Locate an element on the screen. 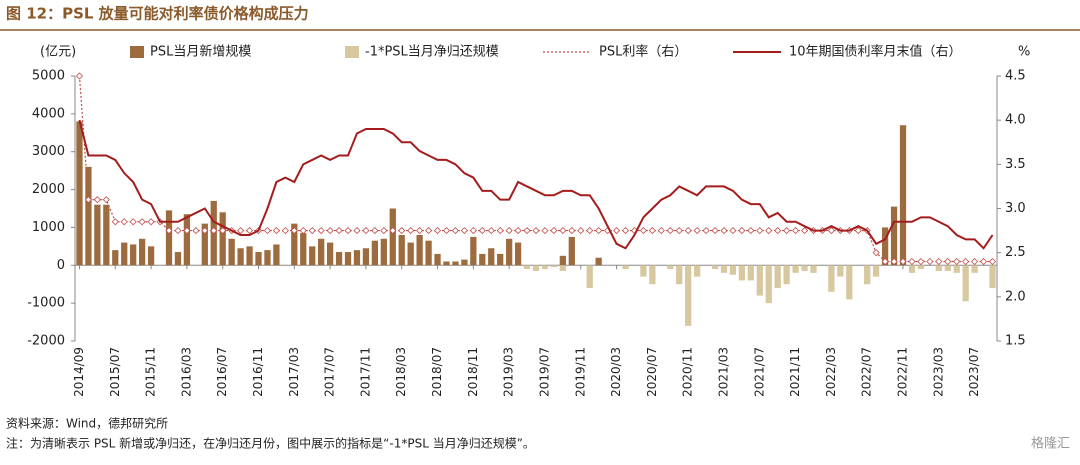  x-tick-label: 2021/07 is located at coordinates (759, 372).